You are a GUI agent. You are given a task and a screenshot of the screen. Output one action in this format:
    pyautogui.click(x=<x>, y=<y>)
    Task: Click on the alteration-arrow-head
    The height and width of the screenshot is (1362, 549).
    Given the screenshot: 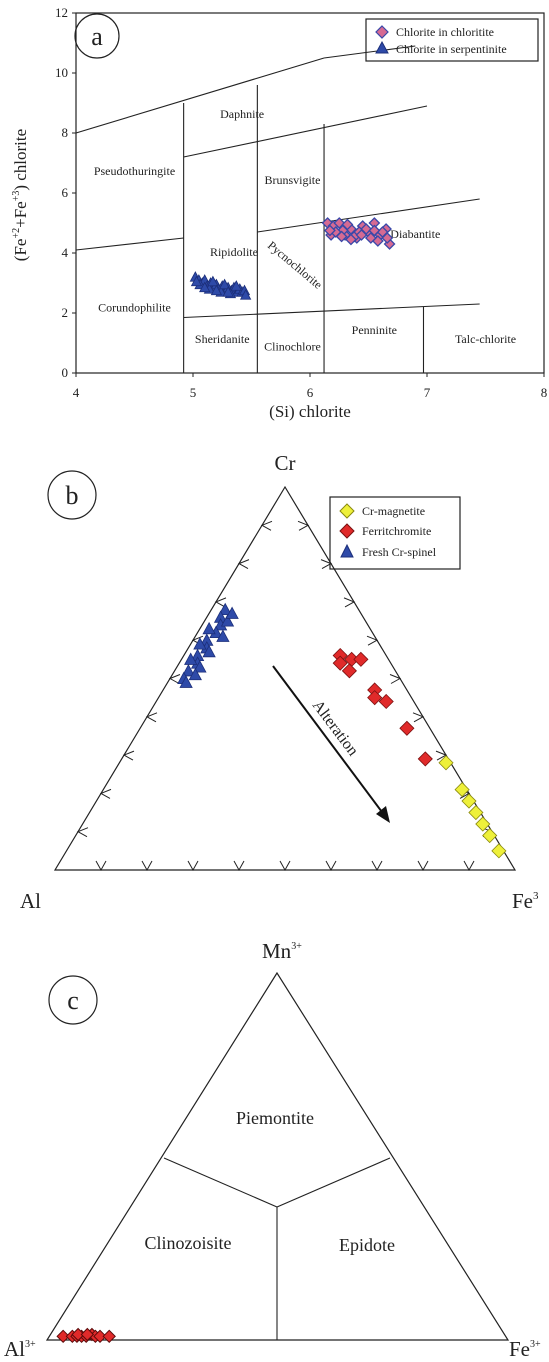 What is the action you would take?
    pyautogui.click(x=383, y=814)
    